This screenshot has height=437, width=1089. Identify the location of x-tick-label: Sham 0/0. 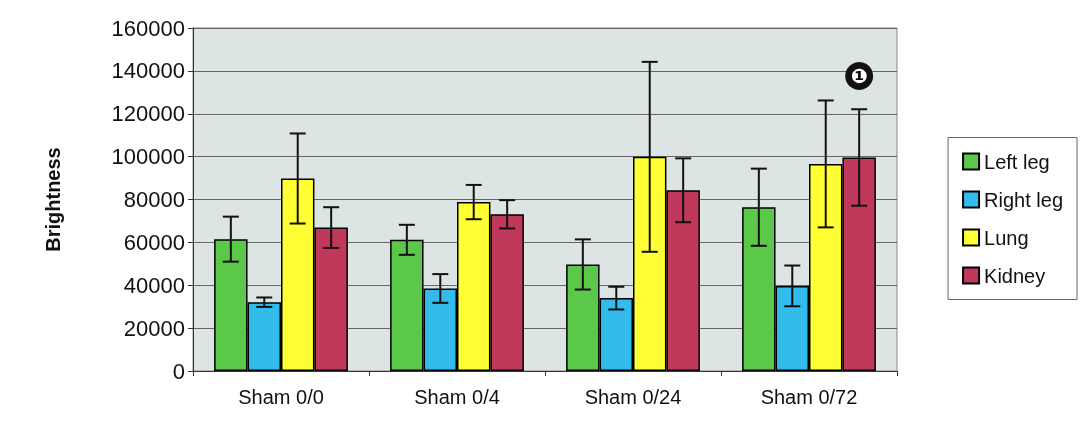
(281, 397).